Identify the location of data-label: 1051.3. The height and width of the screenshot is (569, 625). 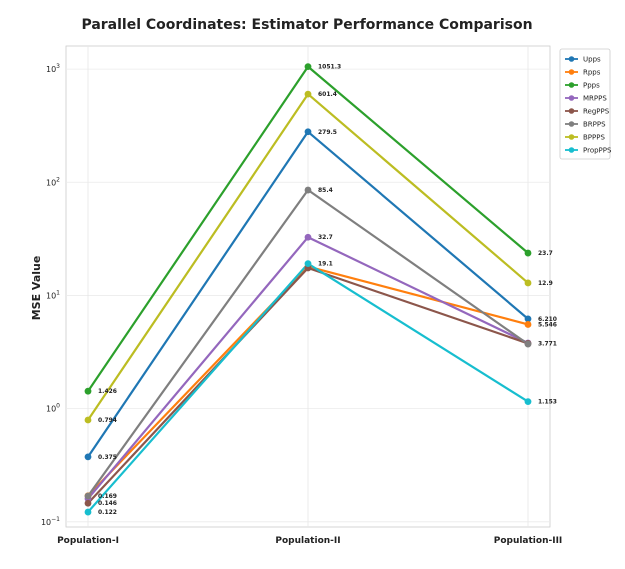
(329, 67).